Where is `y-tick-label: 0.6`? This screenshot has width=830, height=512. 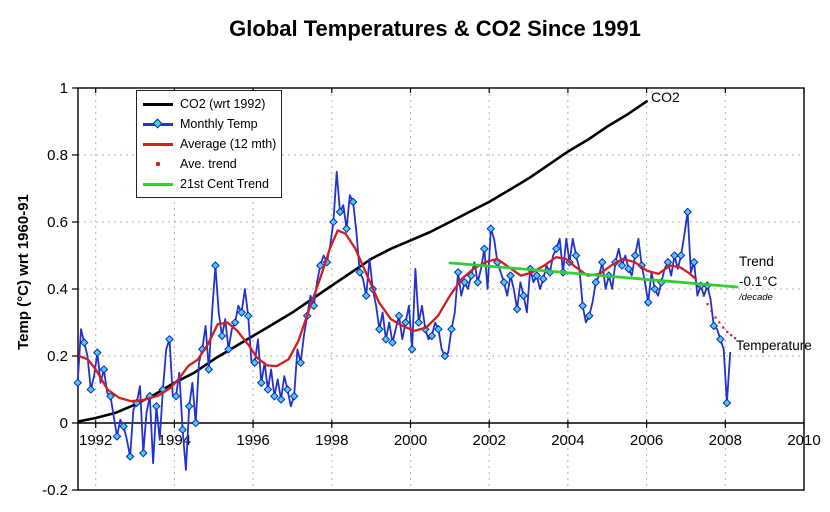
y-tick-label: 0.6 is located at coordinates (57, 222).